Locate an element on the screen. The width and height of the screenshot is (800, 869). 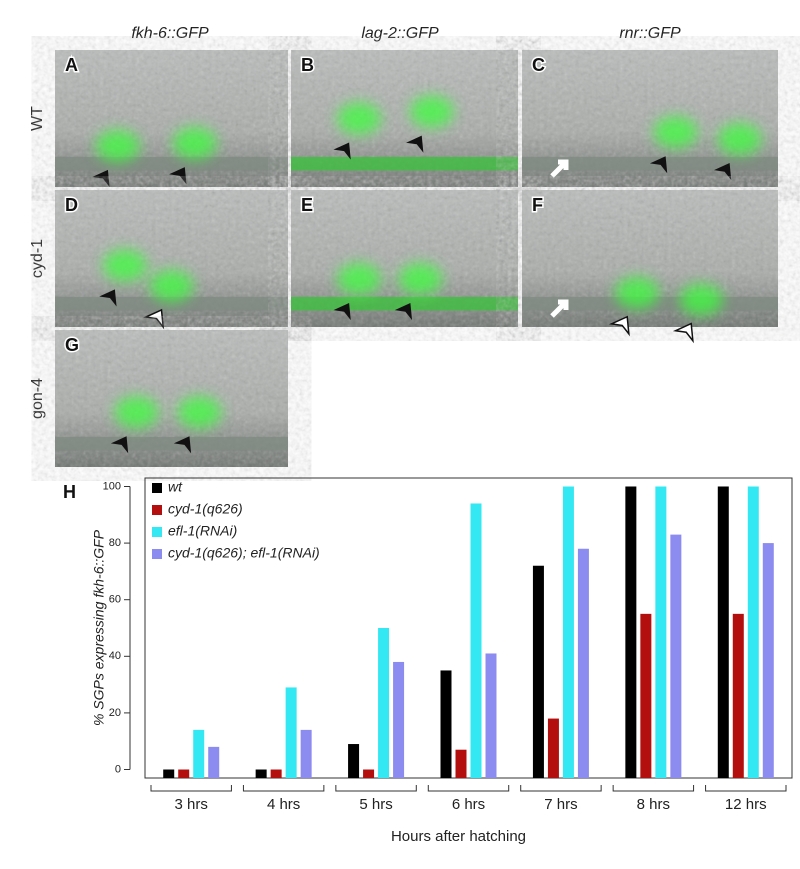
y-tick-label: 40 is located at coordinates (115, 656).